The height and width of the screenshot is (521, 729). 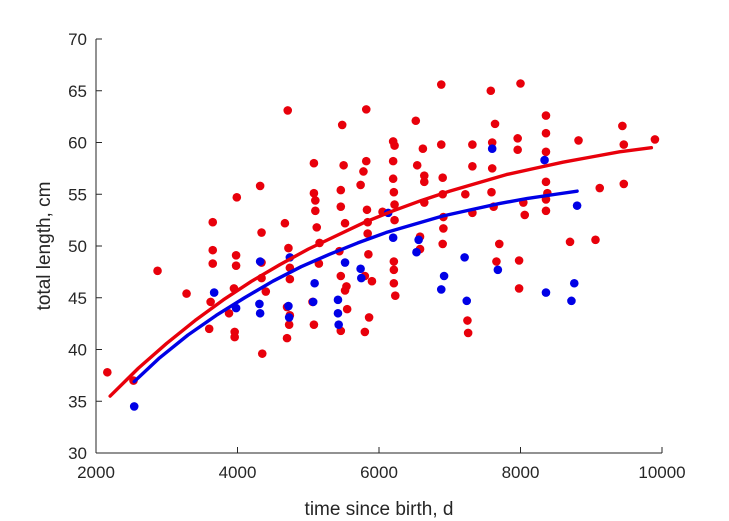 I want to click on y-axis-label: total length, cm, so click(x=44, y=246).